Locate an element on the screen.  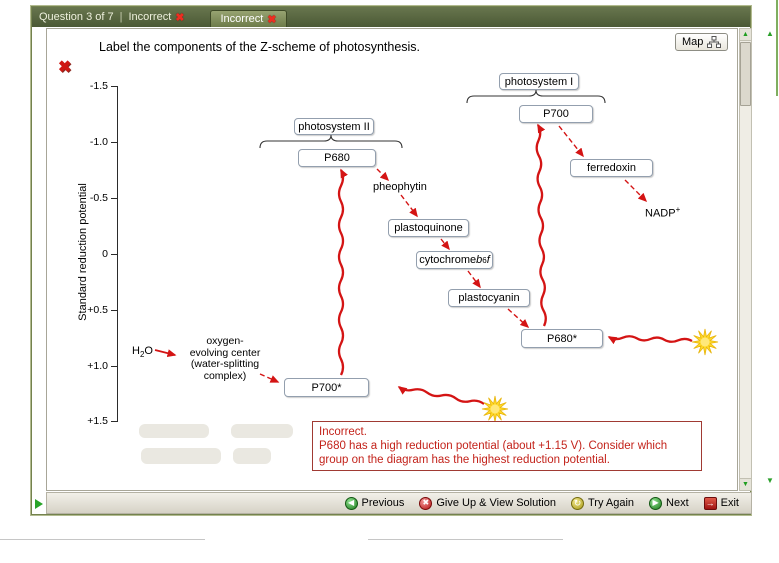
y-tick-label: +1.5 is located at coordinates (97, 421).